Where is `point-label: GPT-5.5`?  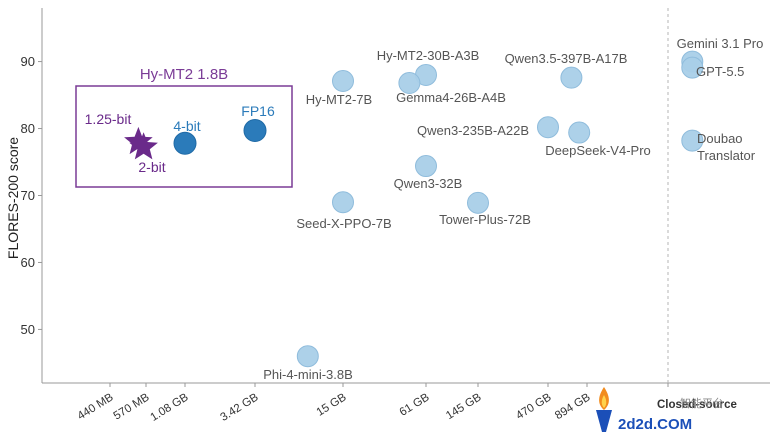 point-label: GPT-5.5 is located at coordinates (720, 71).